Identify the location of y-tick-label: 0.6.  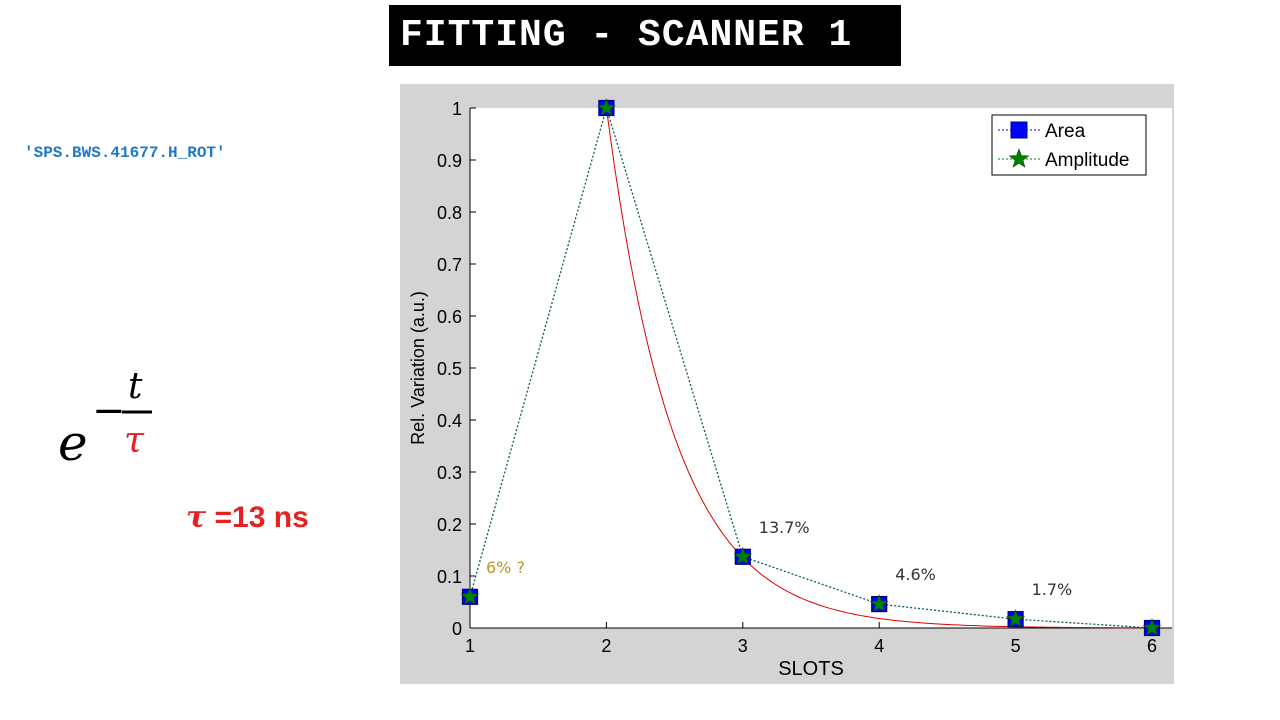
(449, 317).